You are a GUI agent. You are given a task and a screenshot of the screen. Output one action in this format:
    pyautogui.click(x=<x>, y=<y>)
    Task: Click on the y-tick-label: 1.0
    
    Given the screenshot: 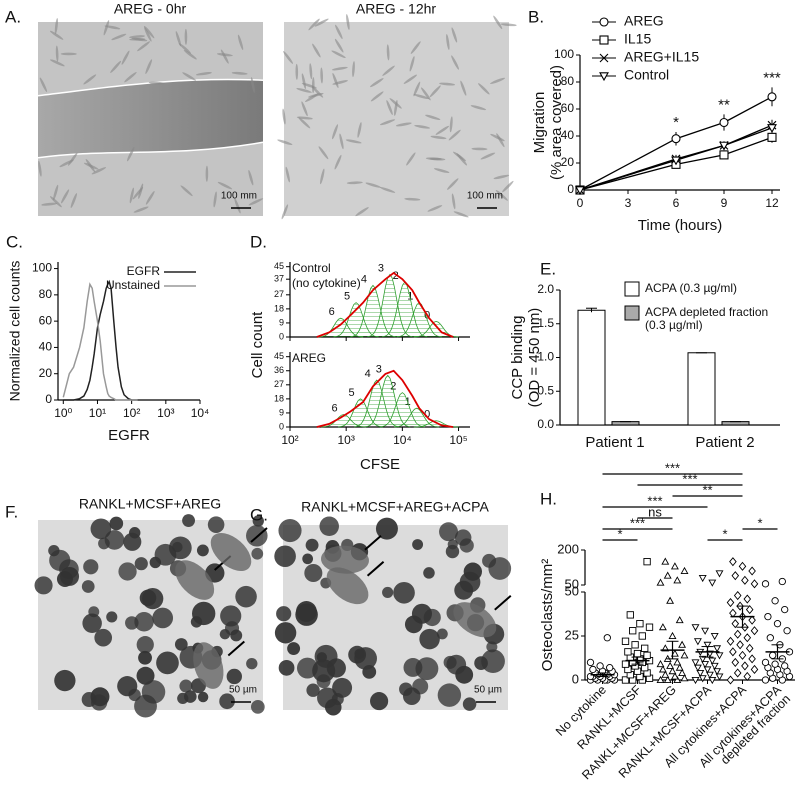 What is the action you would take?
    pyautogui.click(x=545, y=357)
    